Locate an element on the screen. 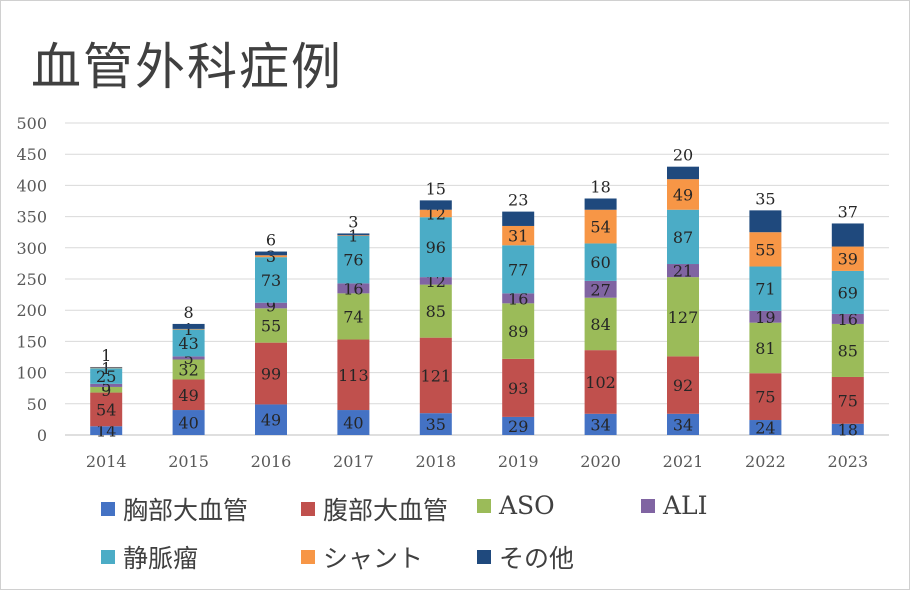  y-tick-label: 50 is located at coordinates (37, 404).